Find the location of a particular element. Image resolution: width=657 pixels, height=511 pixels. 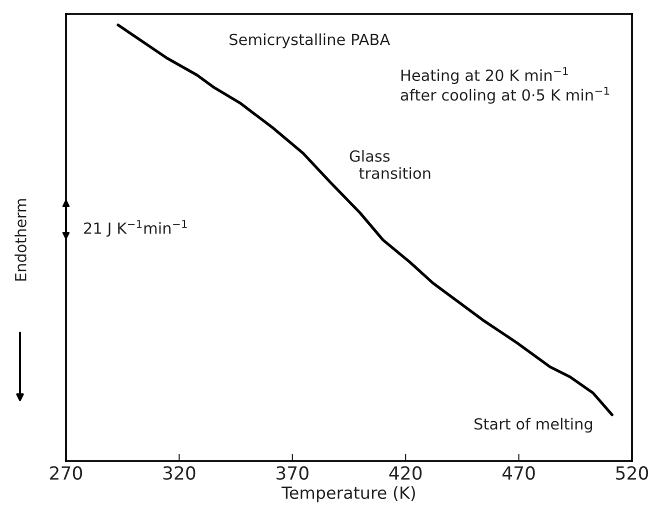

annotation: 21 J K$^{−1}$min$^{−1}$ is located at coordinates (135, 228).